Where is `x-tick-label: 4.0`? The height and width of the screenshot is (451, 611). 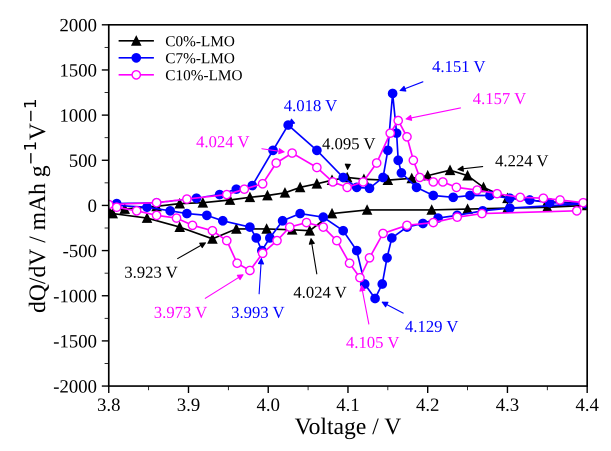 x-tick-label: 4.0 is located at coordinates (268, 405).